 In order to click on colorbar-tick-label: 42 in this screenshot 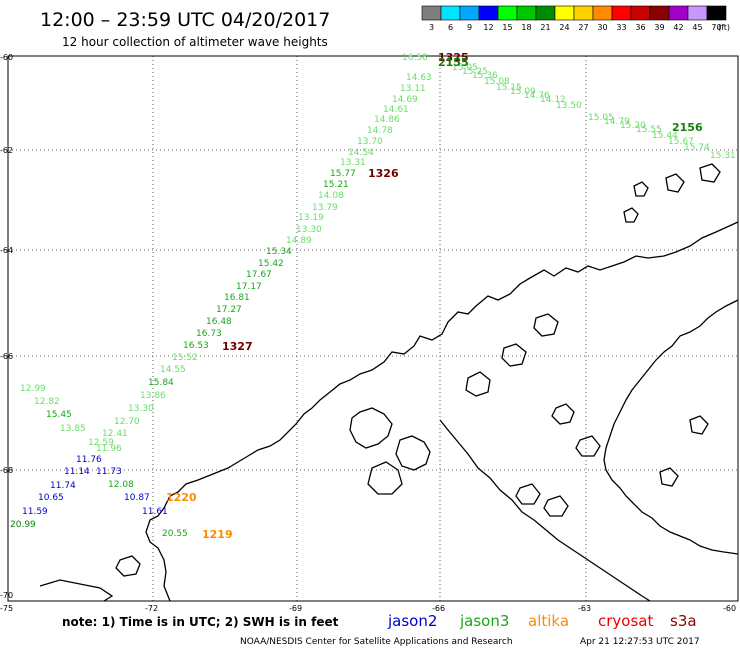, I will do `click(678, 27)`.